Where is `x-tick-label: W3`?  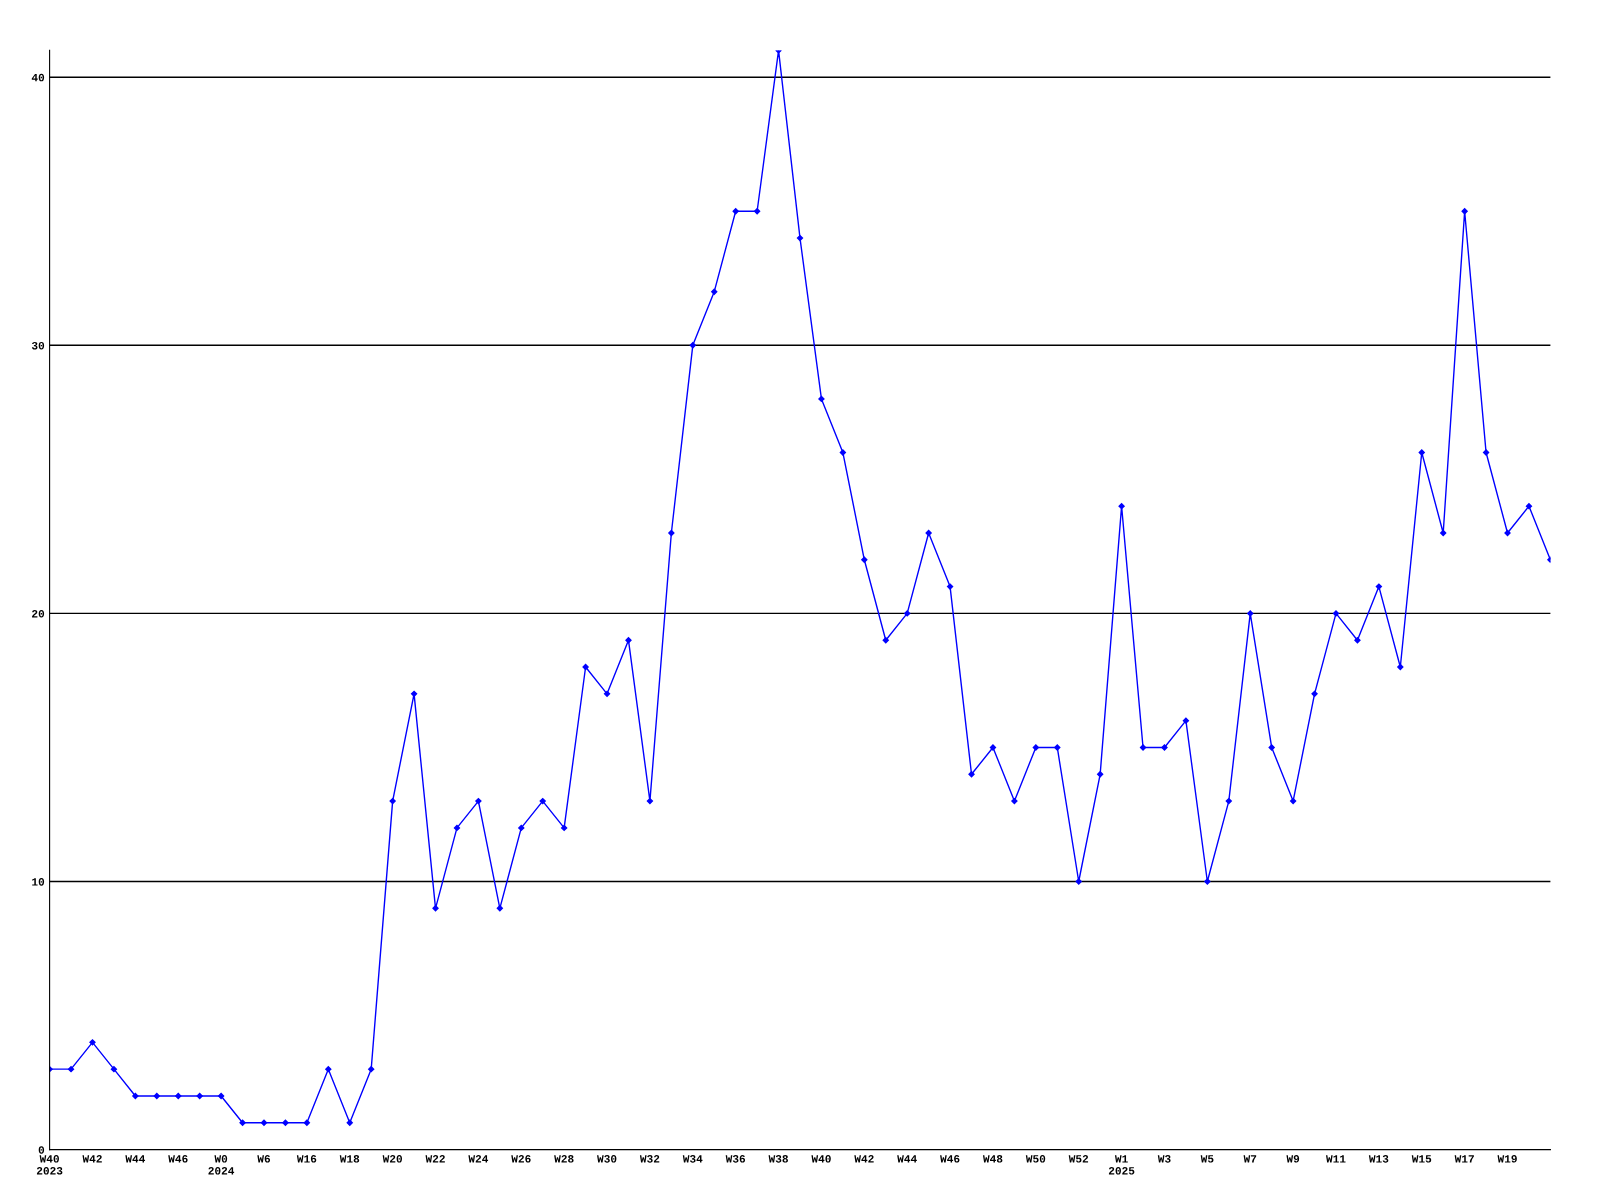 x-tick-label: W3 is located at coordinates (1164, 1159).